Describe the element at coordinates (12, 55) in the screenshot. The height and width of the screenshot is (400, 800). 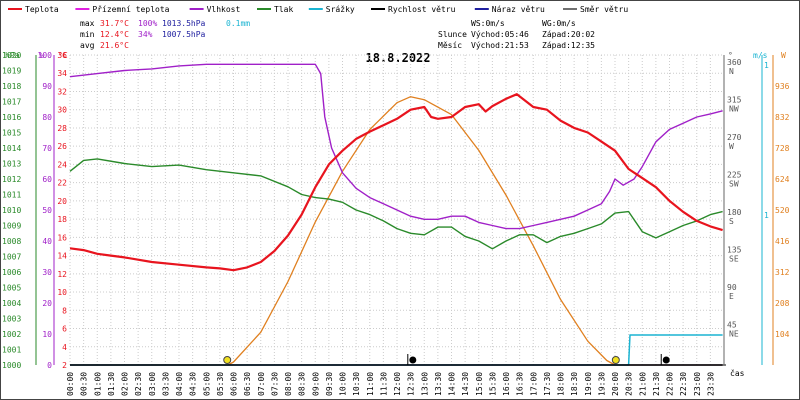
I see `axis-unit-hpa: hPa` at that location.